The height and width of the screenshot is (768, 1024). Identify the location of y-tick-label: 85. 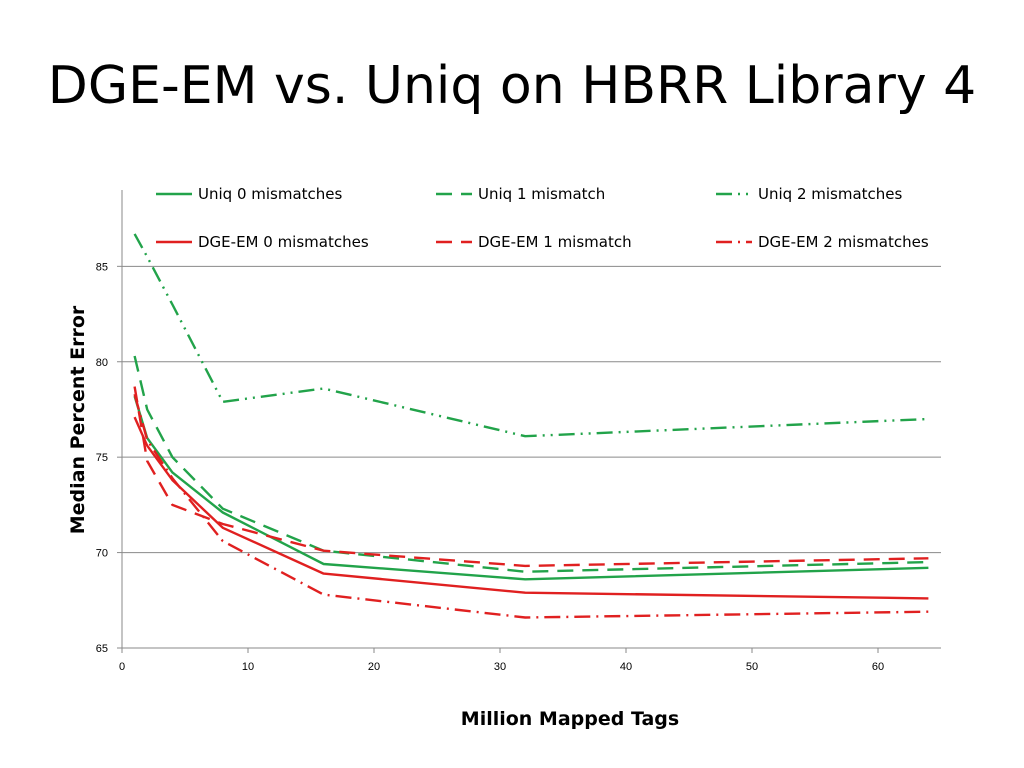
(102, 267).